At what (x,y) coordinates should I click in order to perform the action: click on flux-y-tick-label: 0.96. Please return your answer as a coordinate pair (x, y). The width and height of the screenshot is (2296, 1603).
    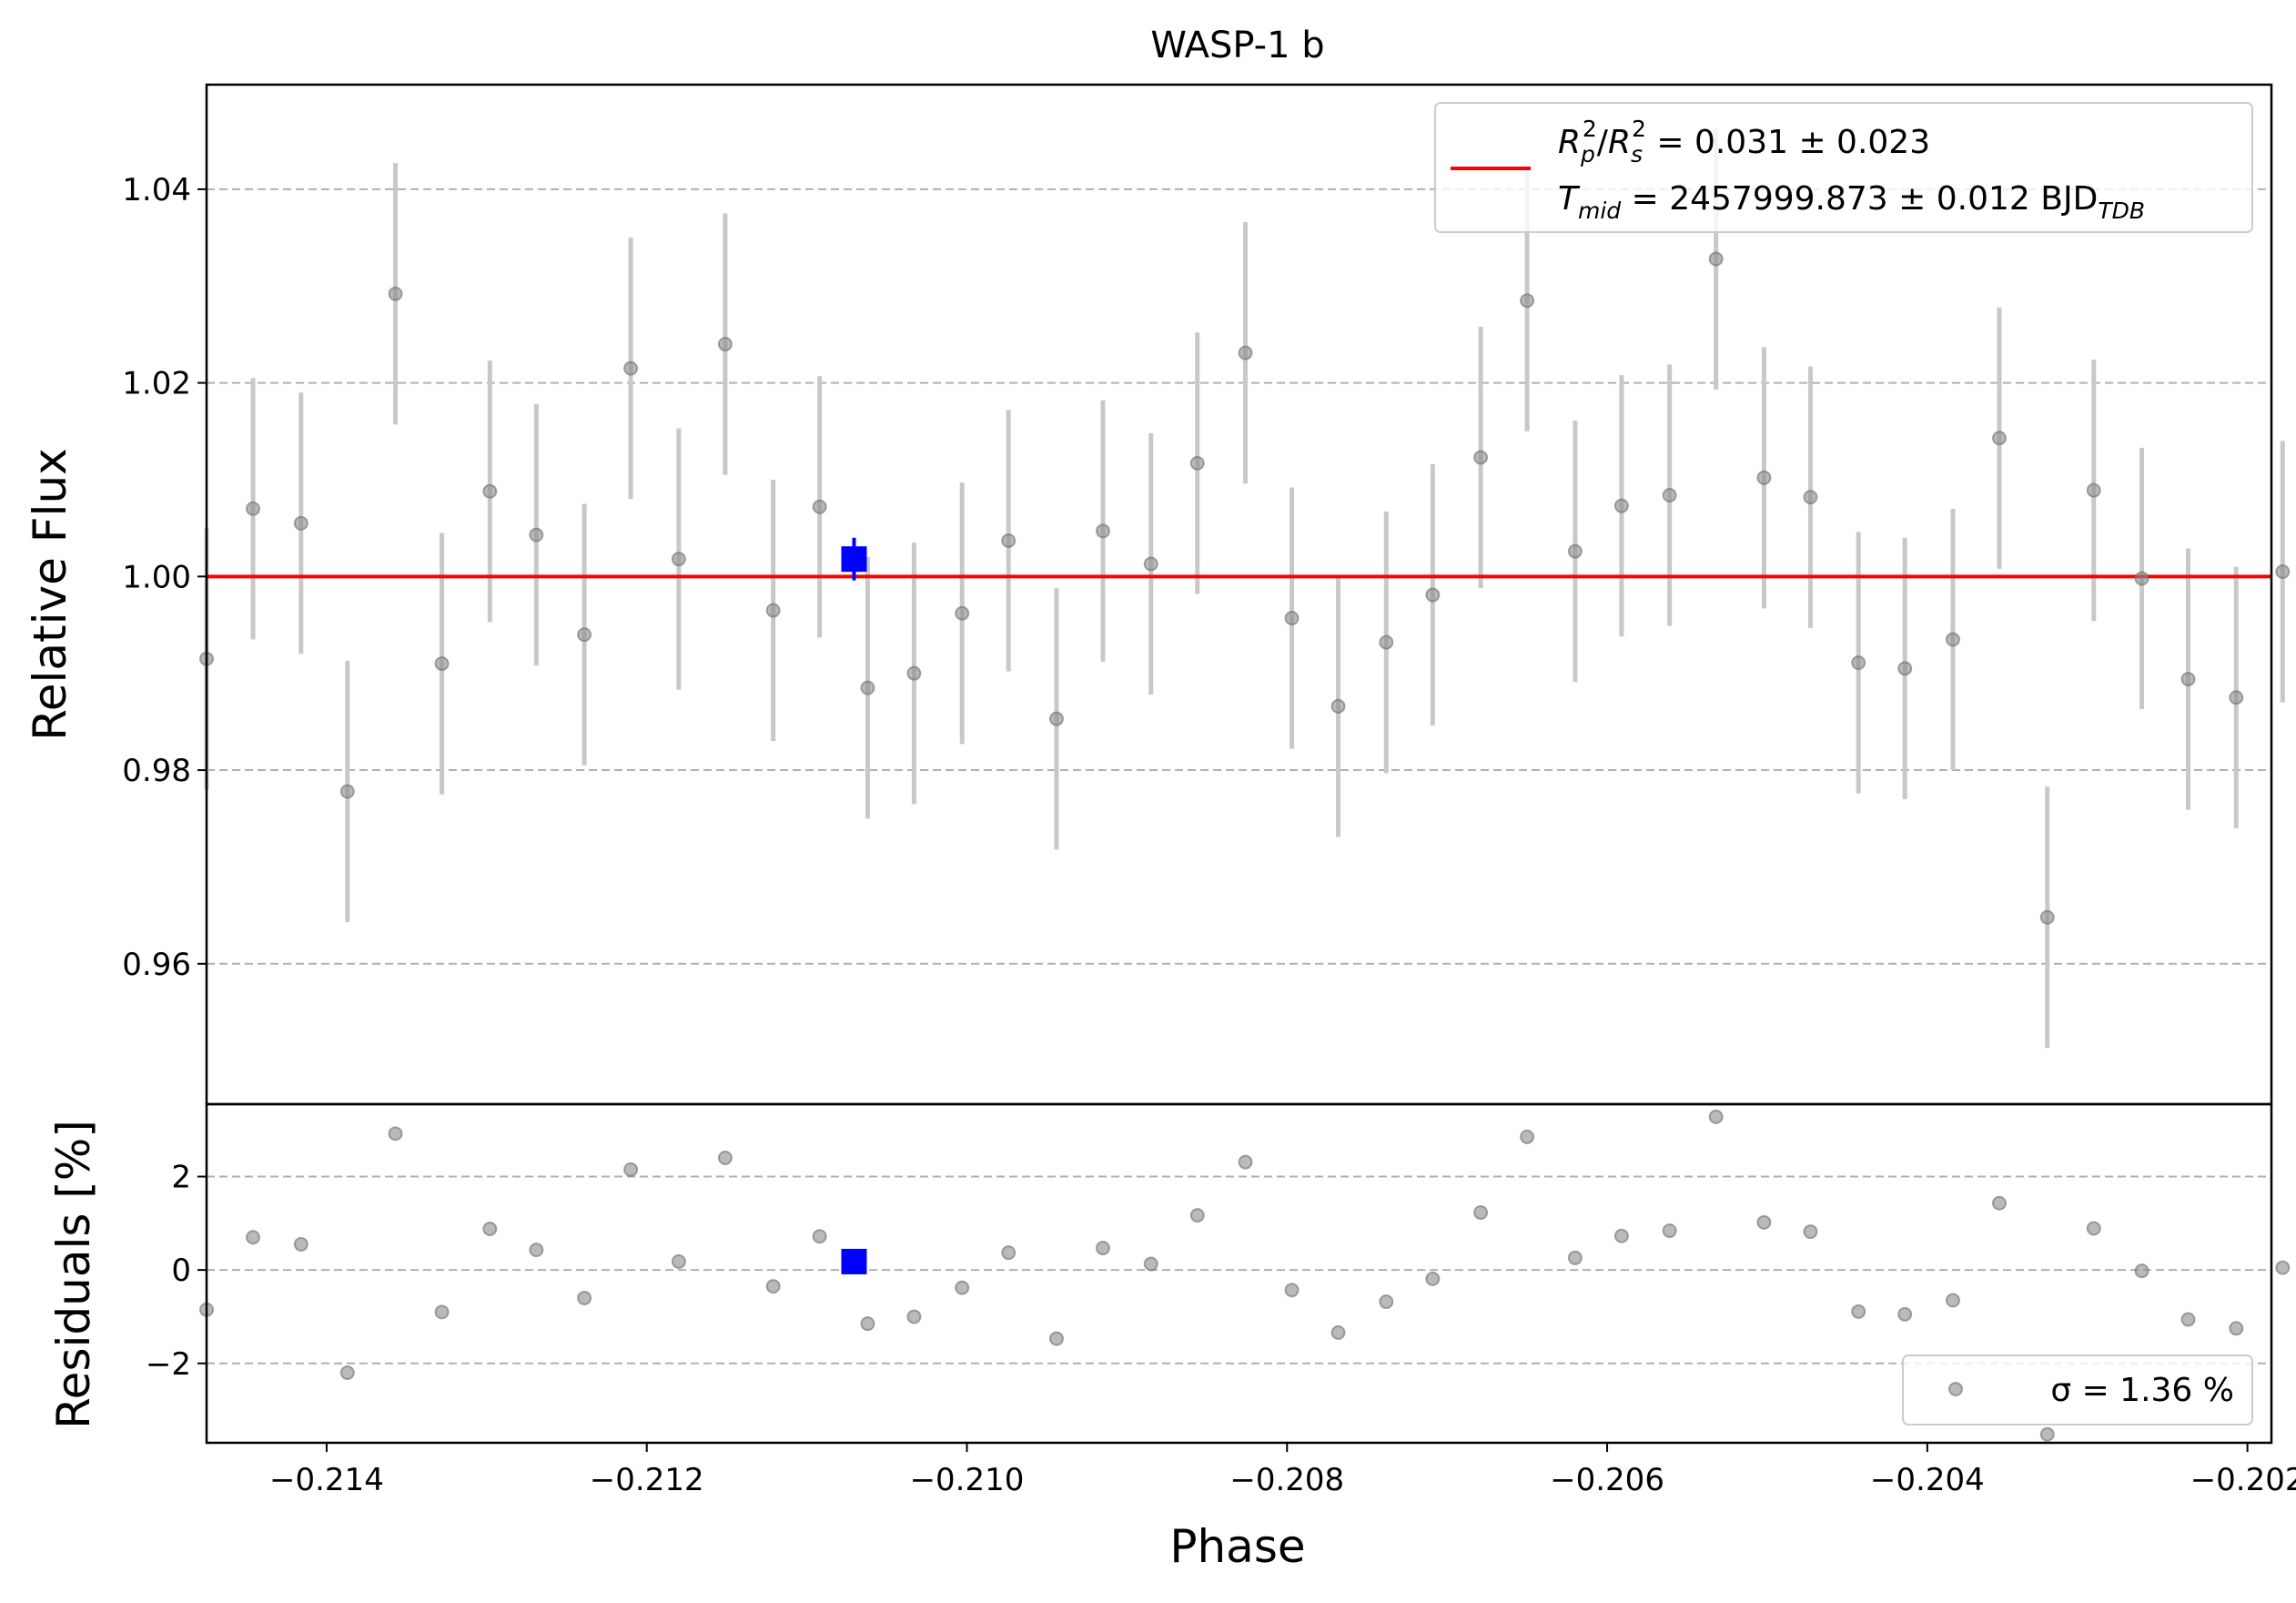
    Looking at the image, I should click on (156, 965).